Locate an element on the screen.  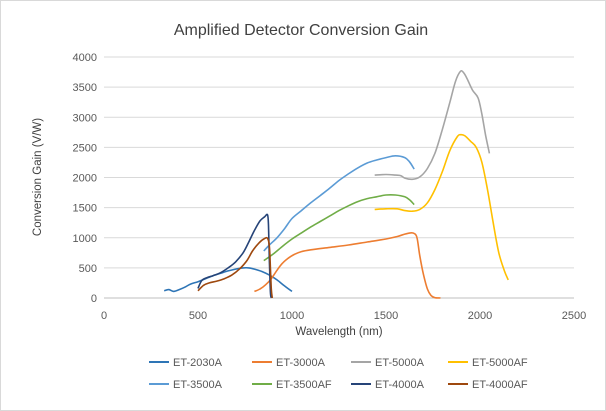
series-line-et-4000af is located at coordinates (235, 267).